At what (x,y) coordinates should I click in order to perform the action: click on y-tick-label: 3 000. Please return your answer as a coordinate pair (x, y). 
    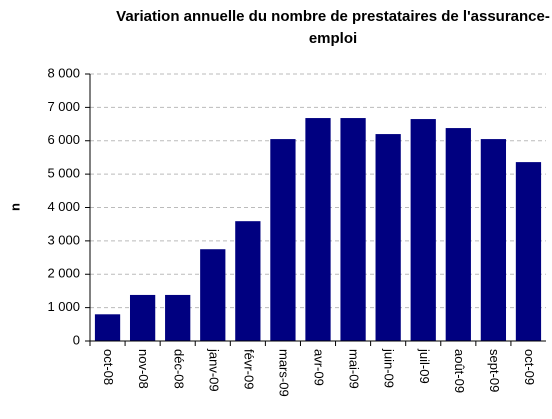
    Looking at the image, I should click on (63, 239).